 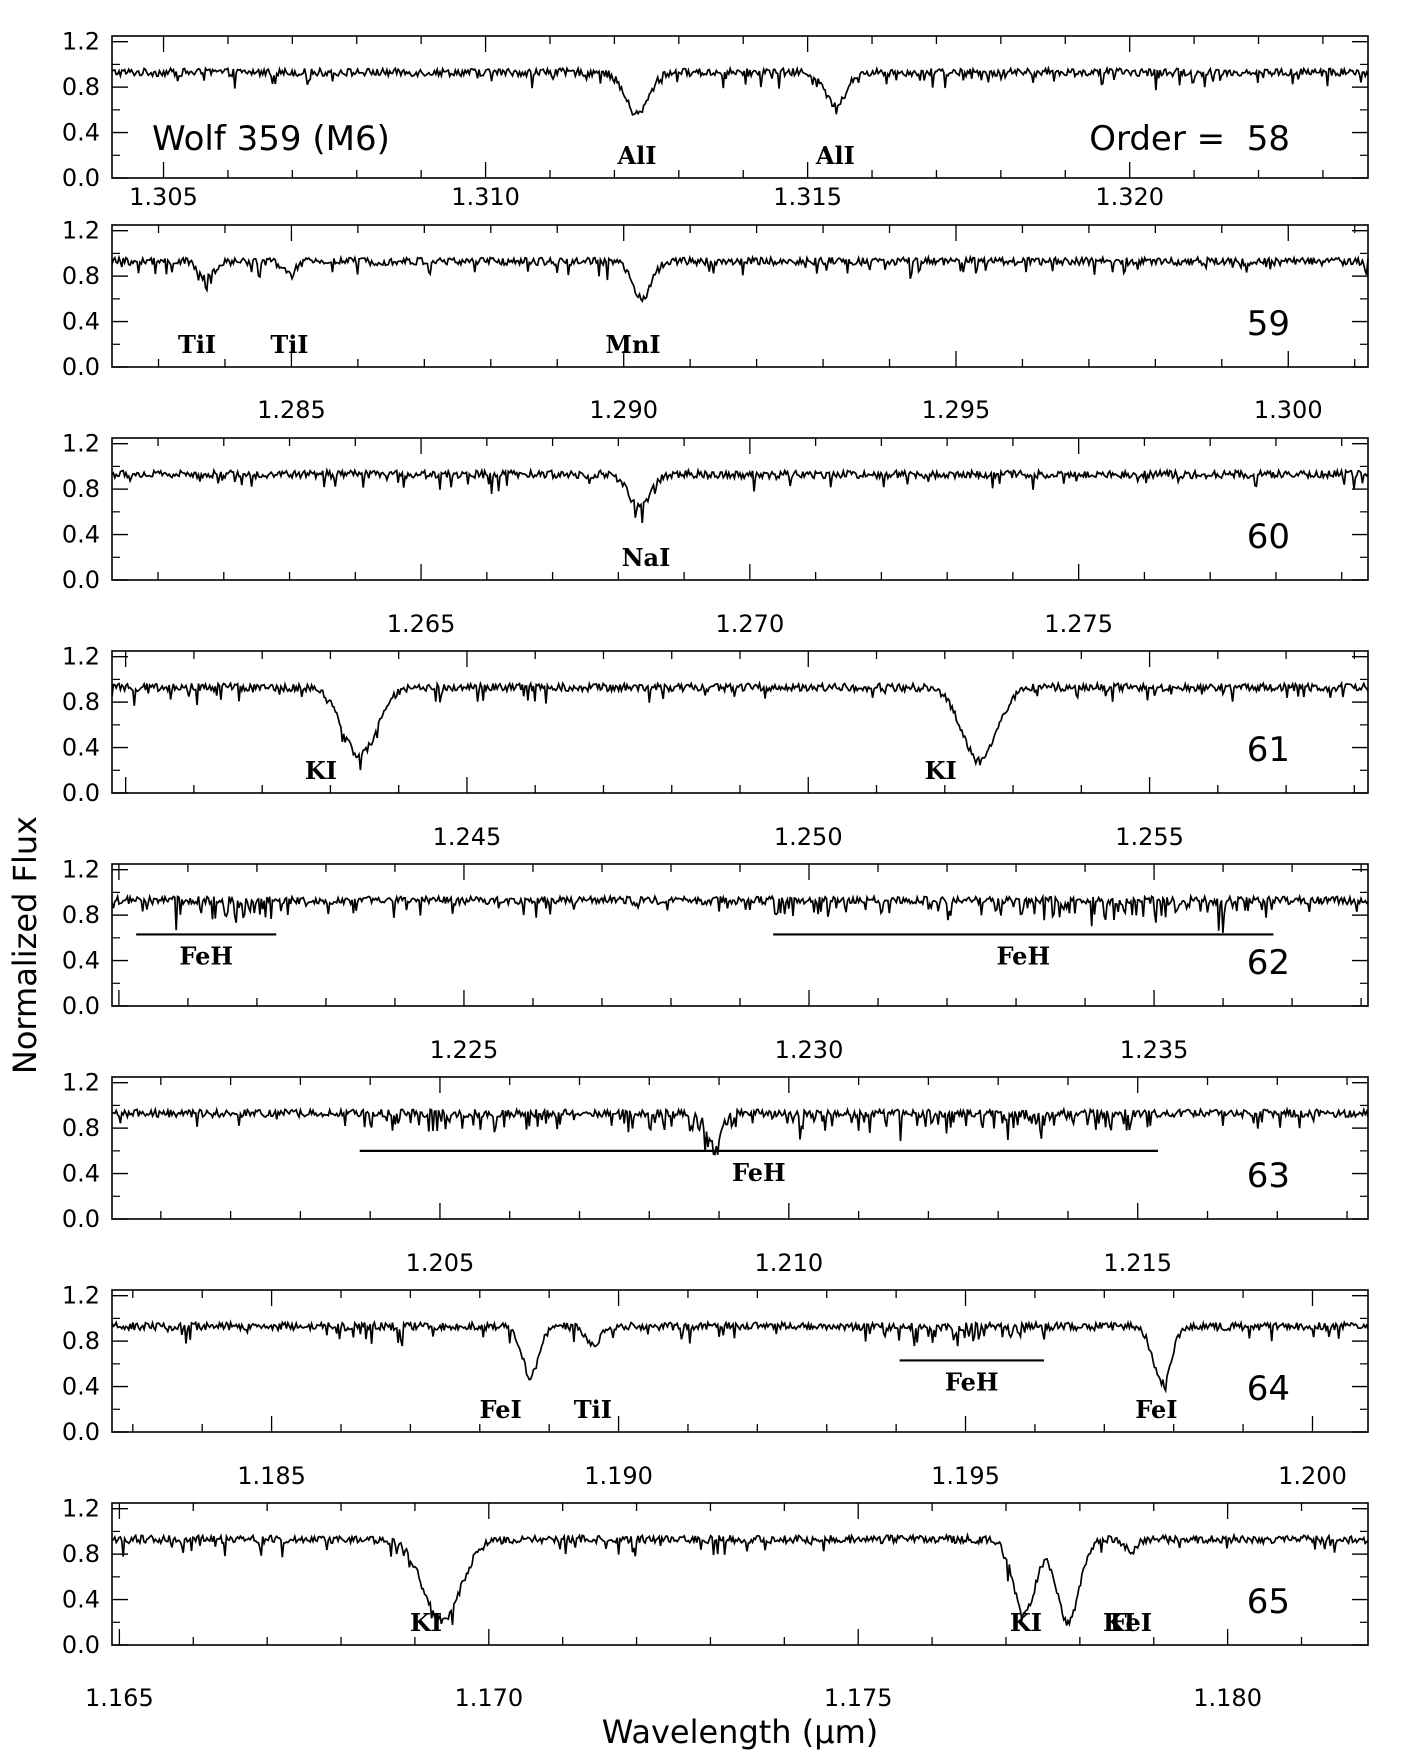 I want to click on order-number: 62, so click(x=1268, y=963).